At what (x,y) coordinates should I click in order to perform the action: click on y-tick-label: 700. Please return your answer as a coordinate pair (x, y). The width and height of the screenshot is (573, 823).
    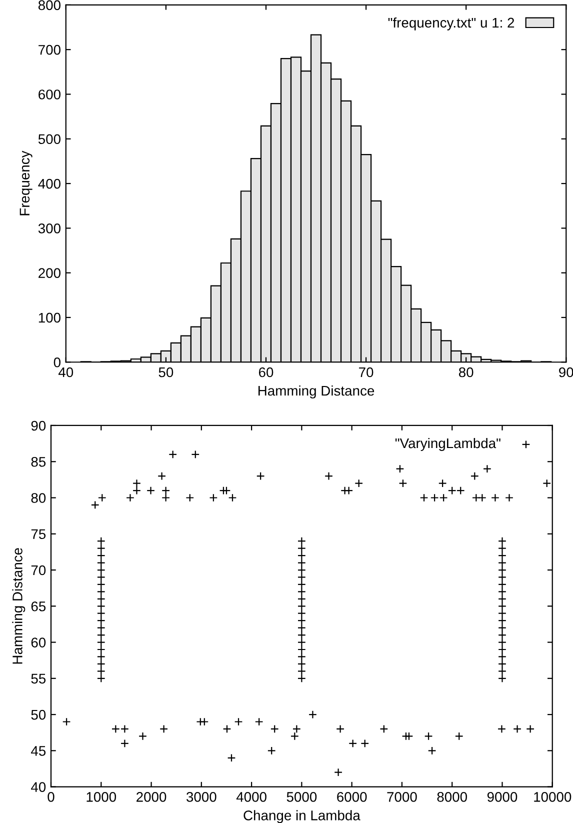
    Looking at the image, I should click on (49, 49).